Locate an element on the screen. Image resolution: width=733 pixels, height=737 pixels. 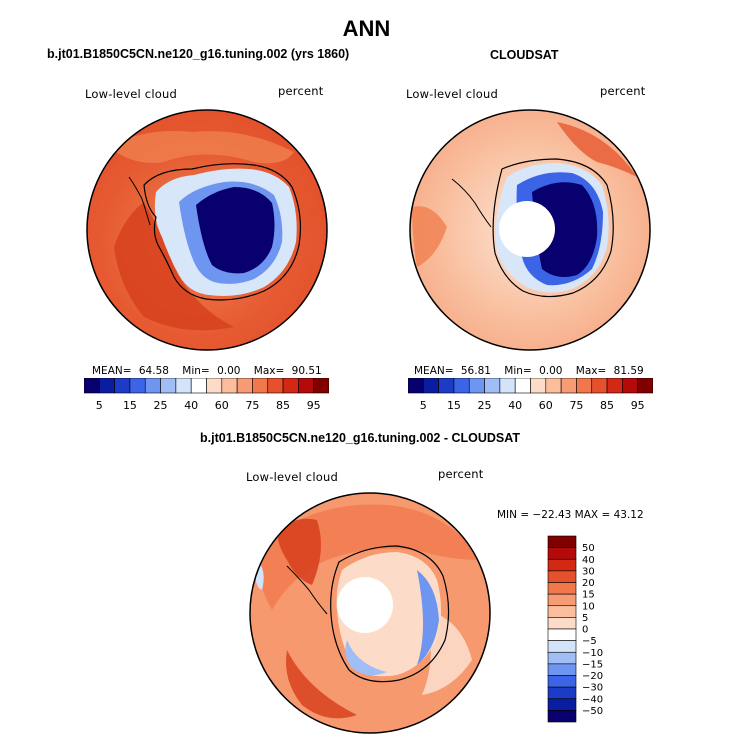
panel-3-colorbar-label-3: 20 is located at coordinates (588, 583).